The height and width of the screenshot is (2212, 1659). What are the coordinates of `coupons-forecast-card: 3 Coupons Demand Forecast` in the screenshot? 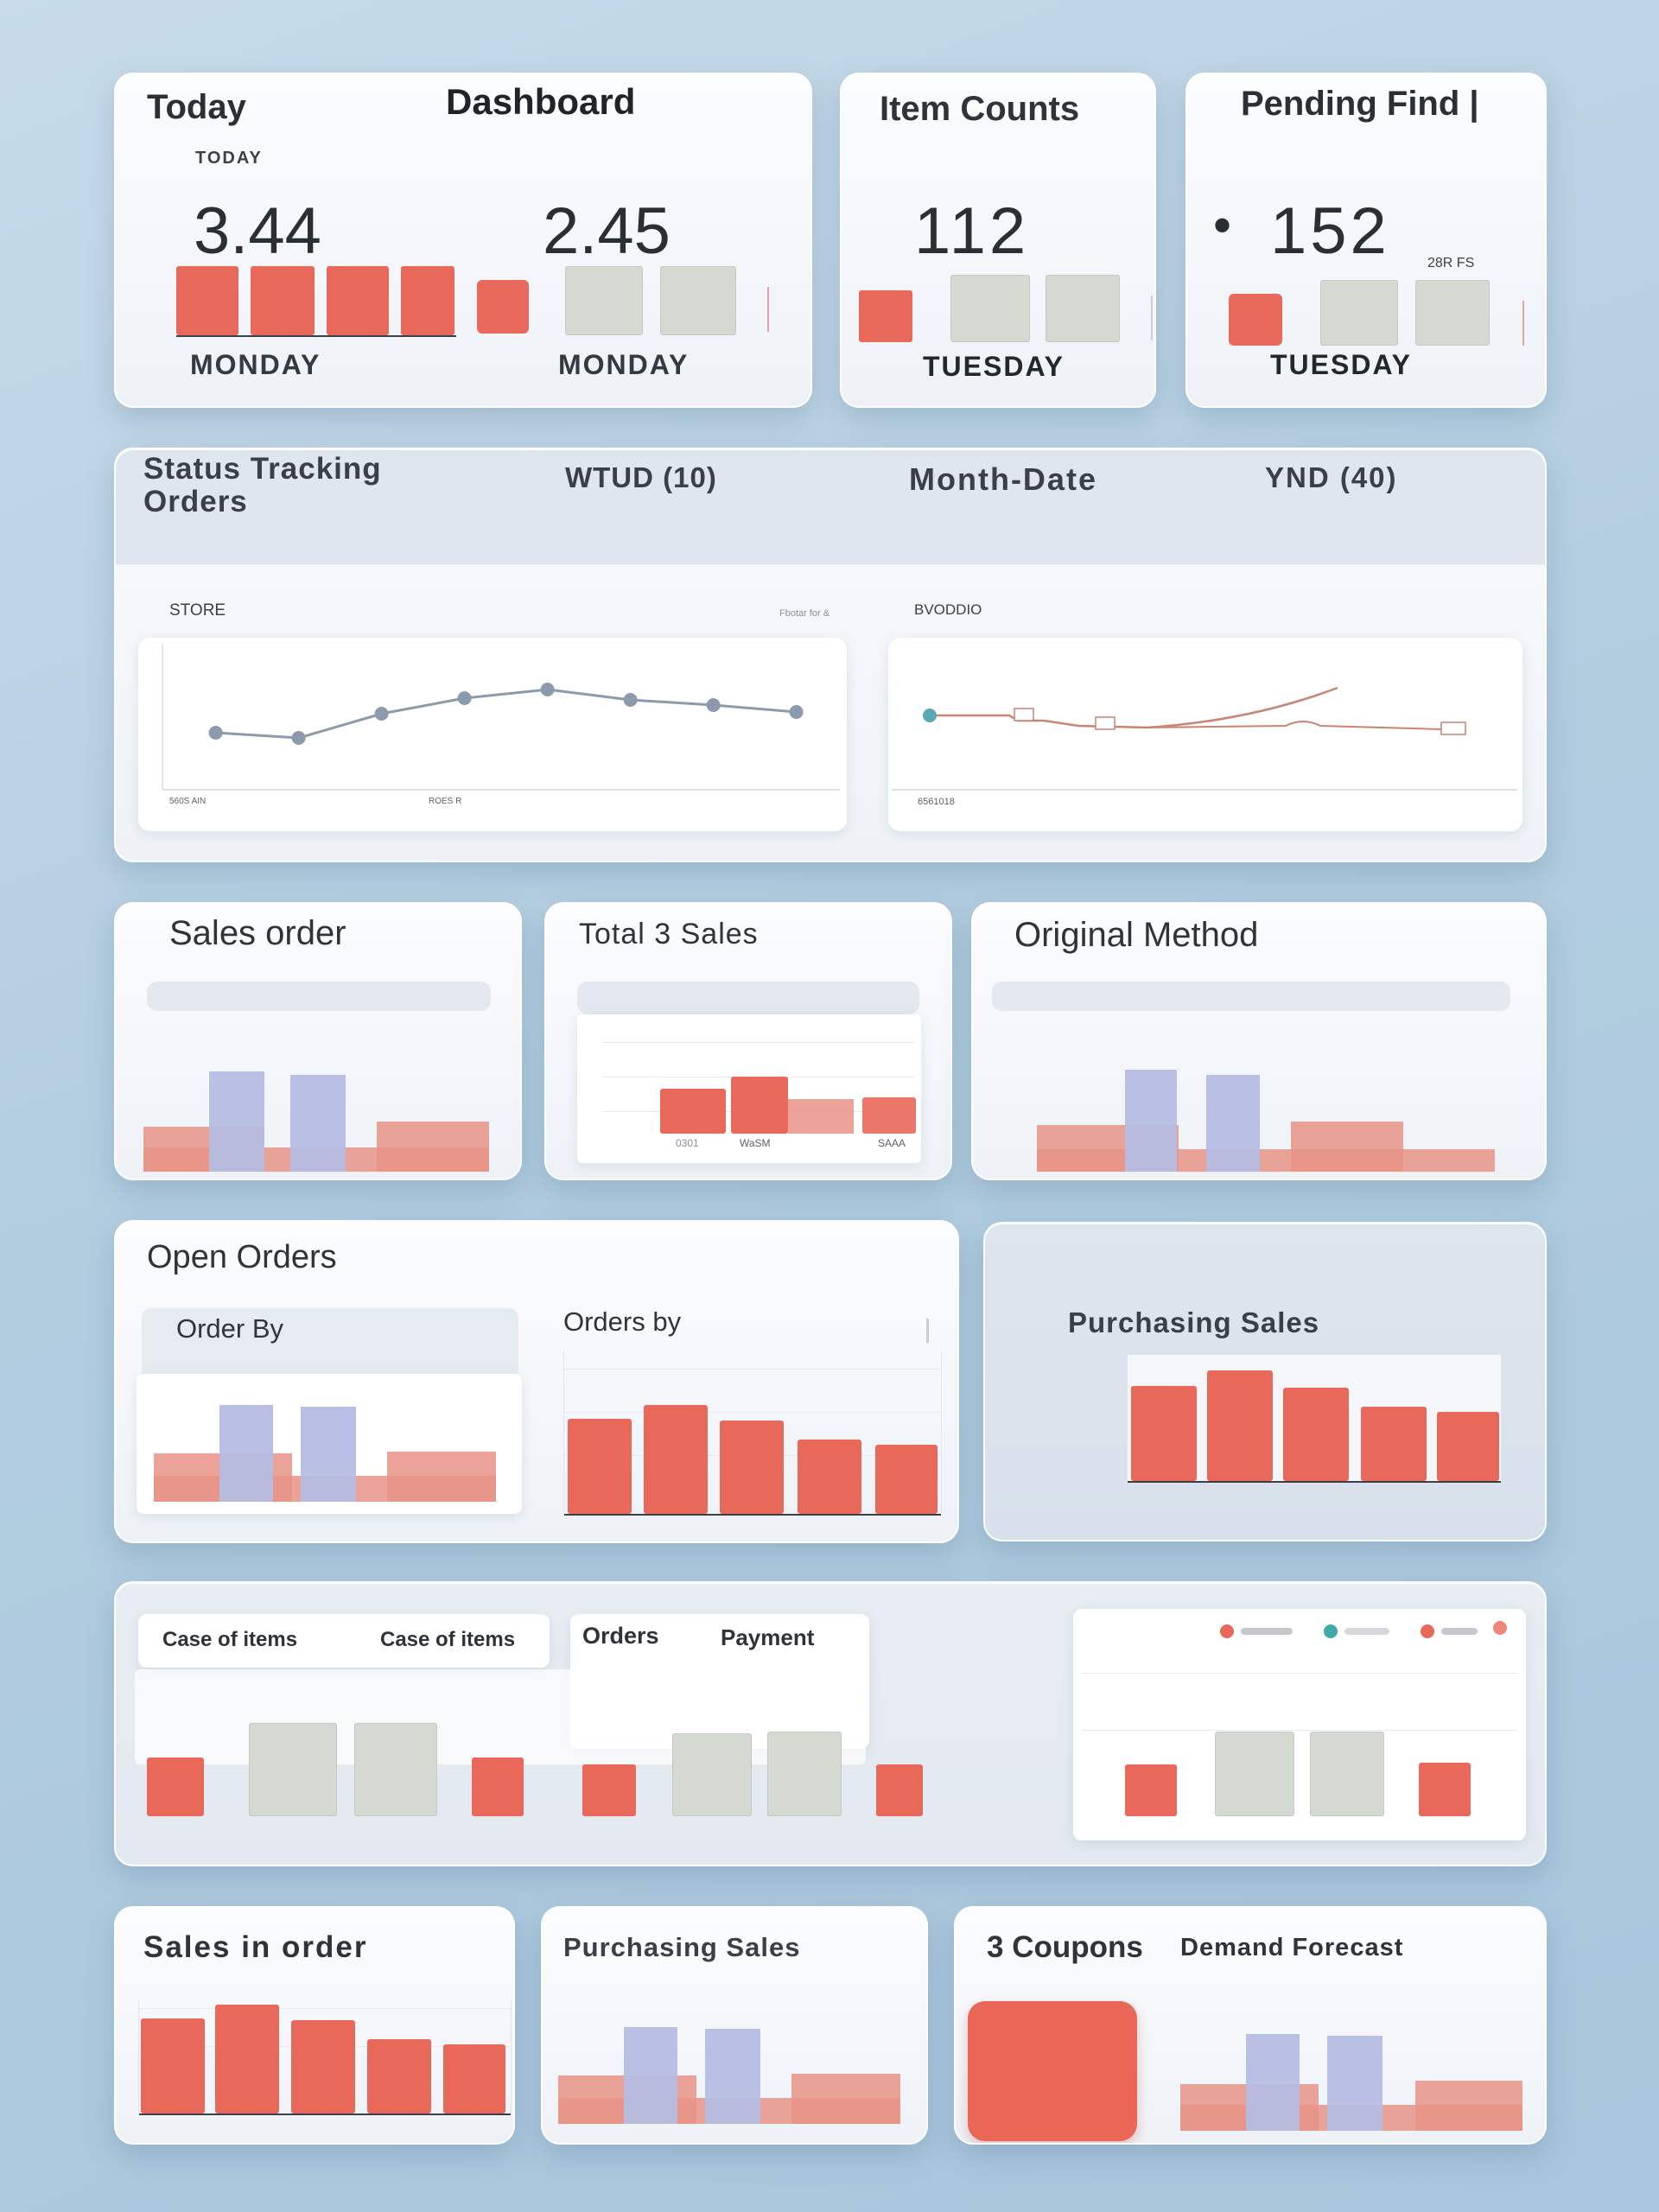 It's located at (1250, 2025).